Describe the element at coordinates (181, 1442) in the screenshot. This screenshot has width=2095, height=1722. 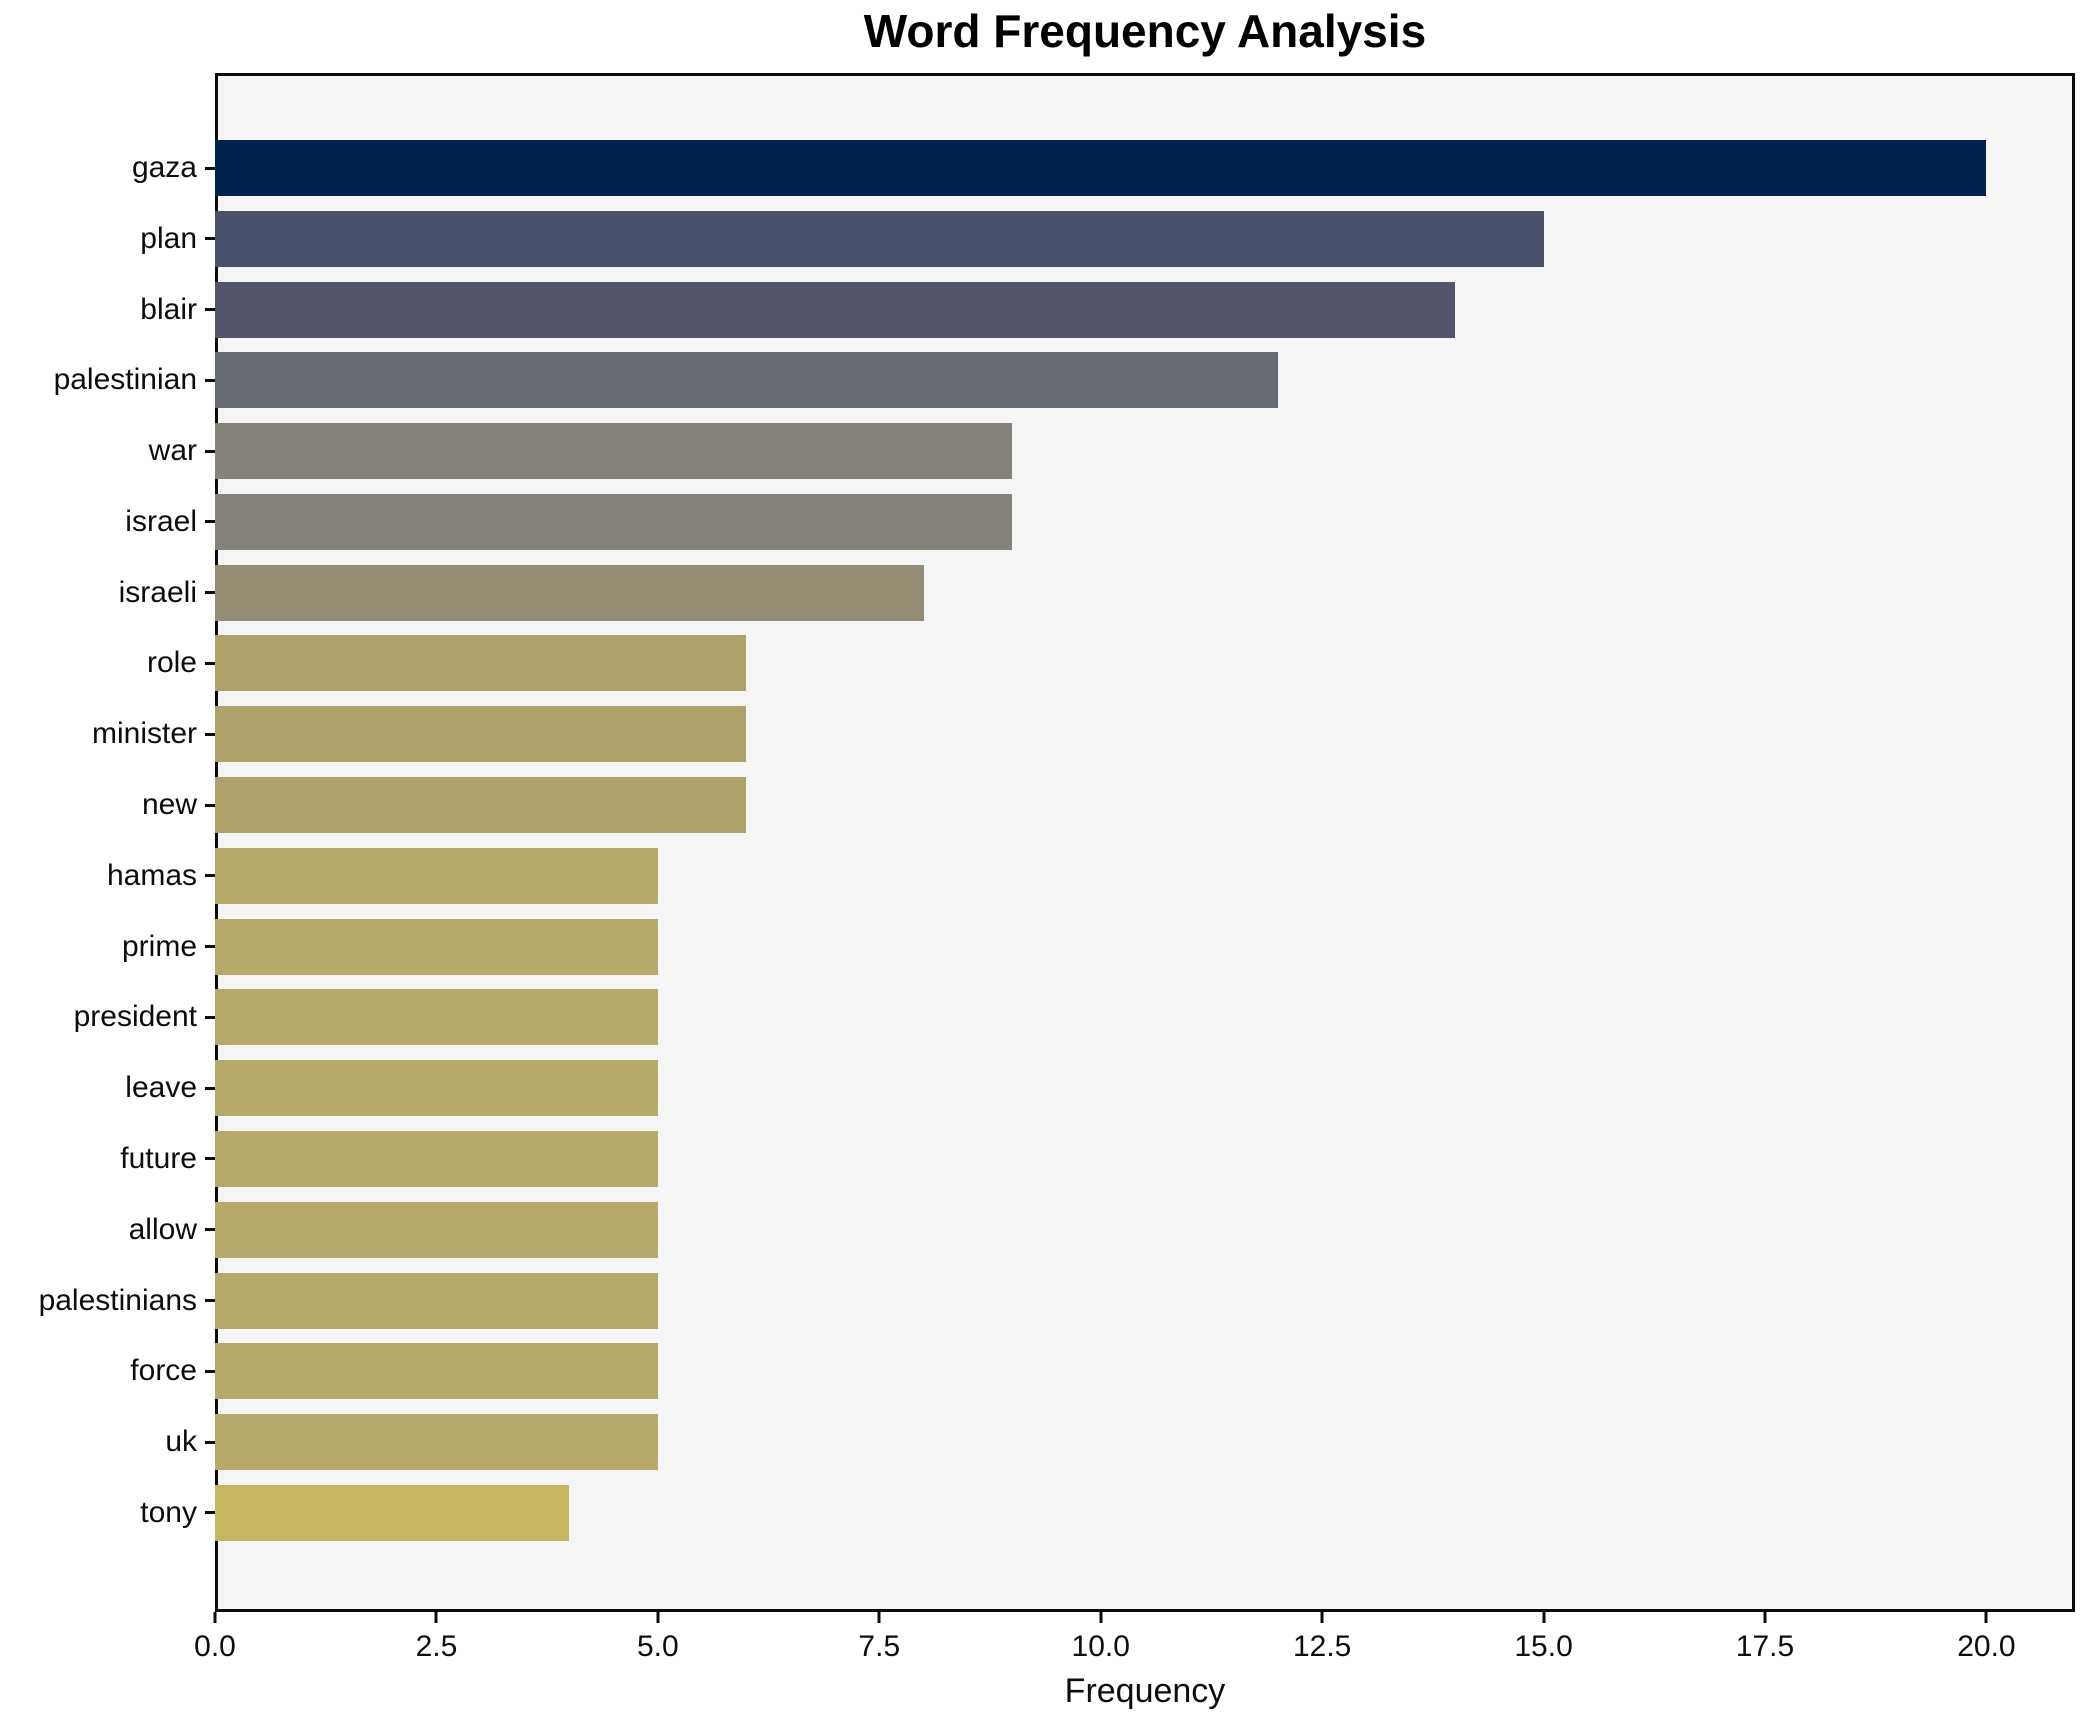
I see `category-label: uk` at that location.